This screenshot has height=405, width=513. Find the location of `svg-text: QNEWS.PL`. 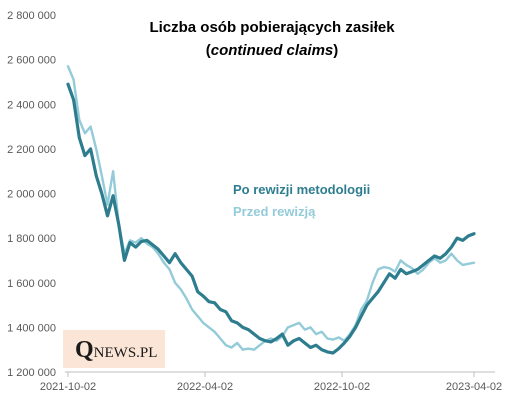

svg-text: QNEWS.PL is located at coordinates (116, 350).